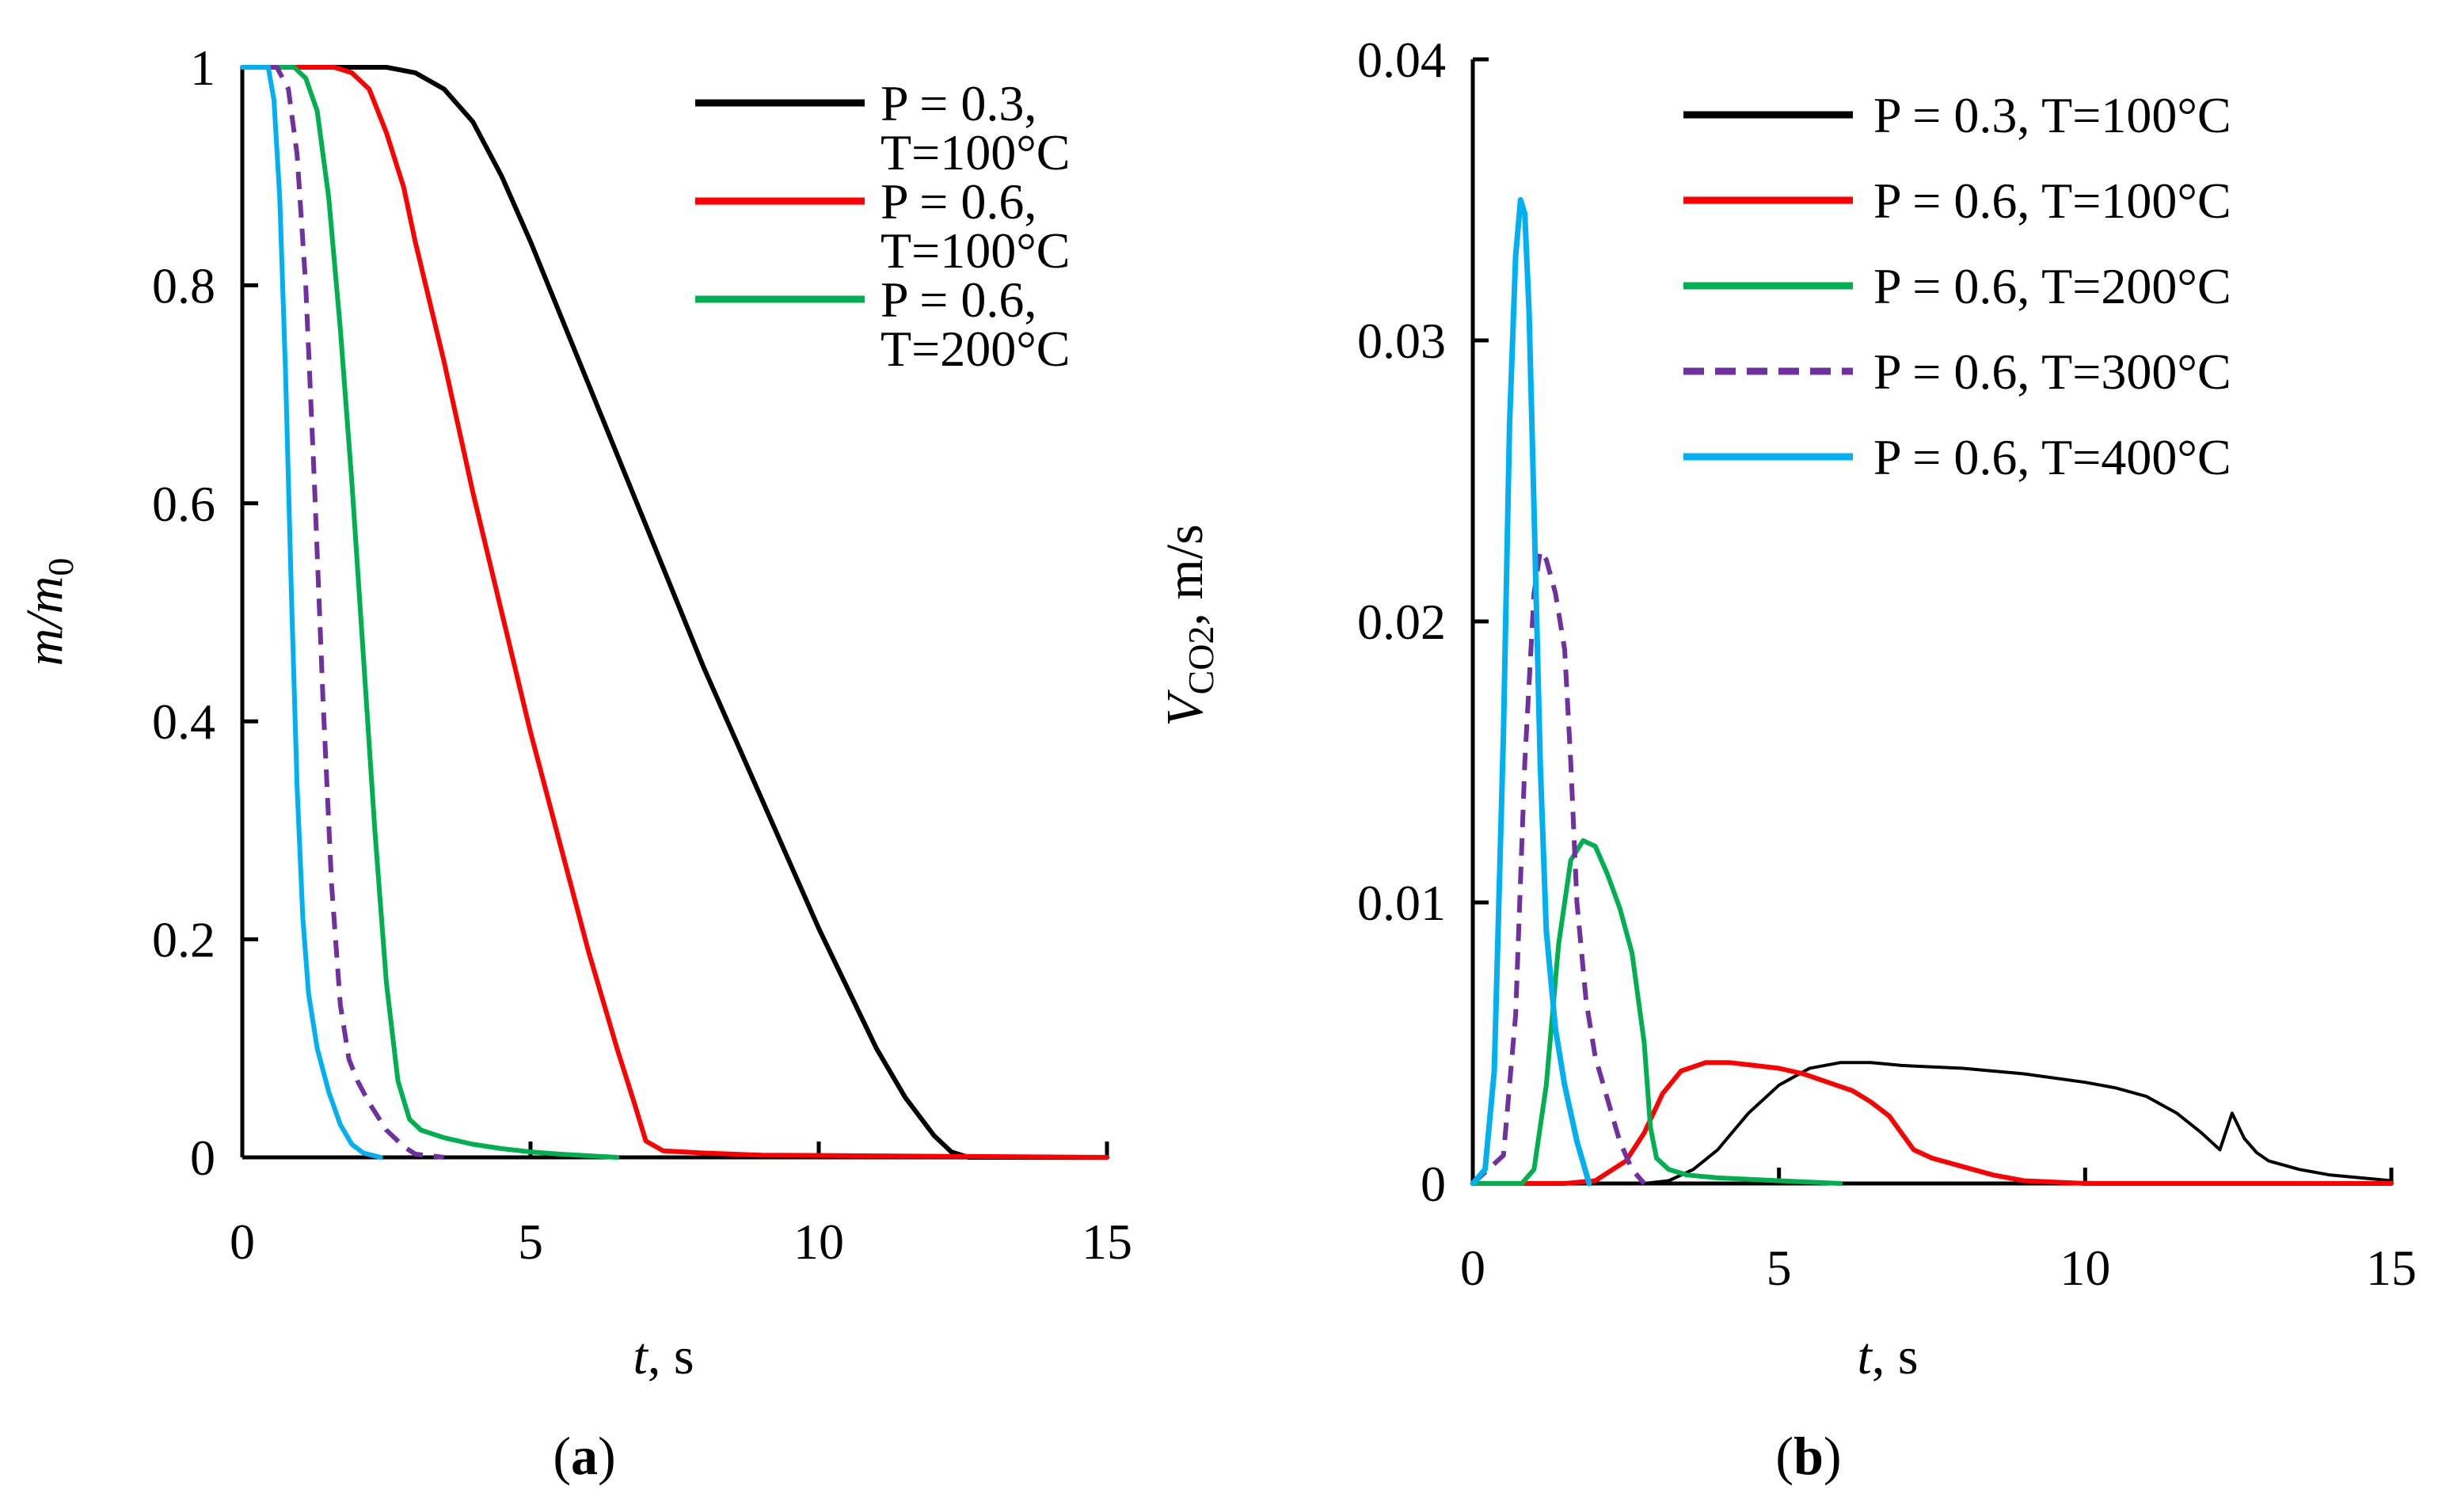 The image size is (2442, 1512). I want to click on legend-label: P = 0.3, T=100°C, so click(2052, 115).